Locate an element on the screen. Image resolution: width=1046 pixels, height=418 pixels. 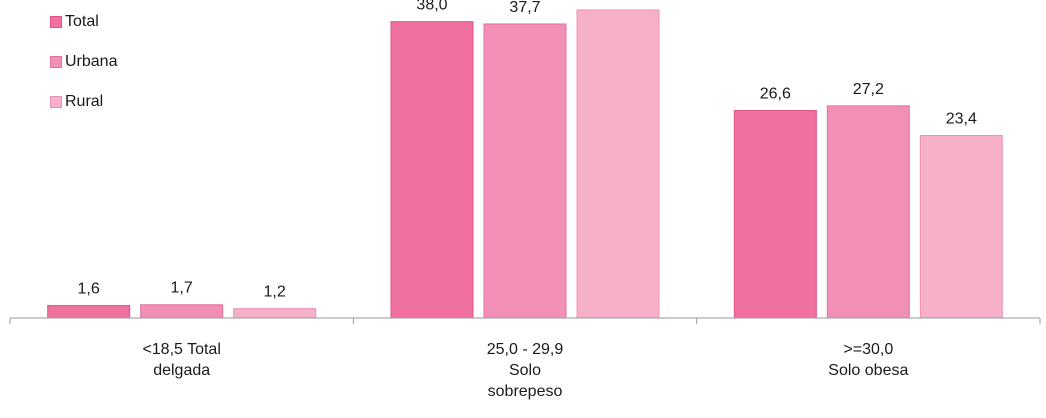
category-label-1-1: Solo is located at coordinates (525, 370).